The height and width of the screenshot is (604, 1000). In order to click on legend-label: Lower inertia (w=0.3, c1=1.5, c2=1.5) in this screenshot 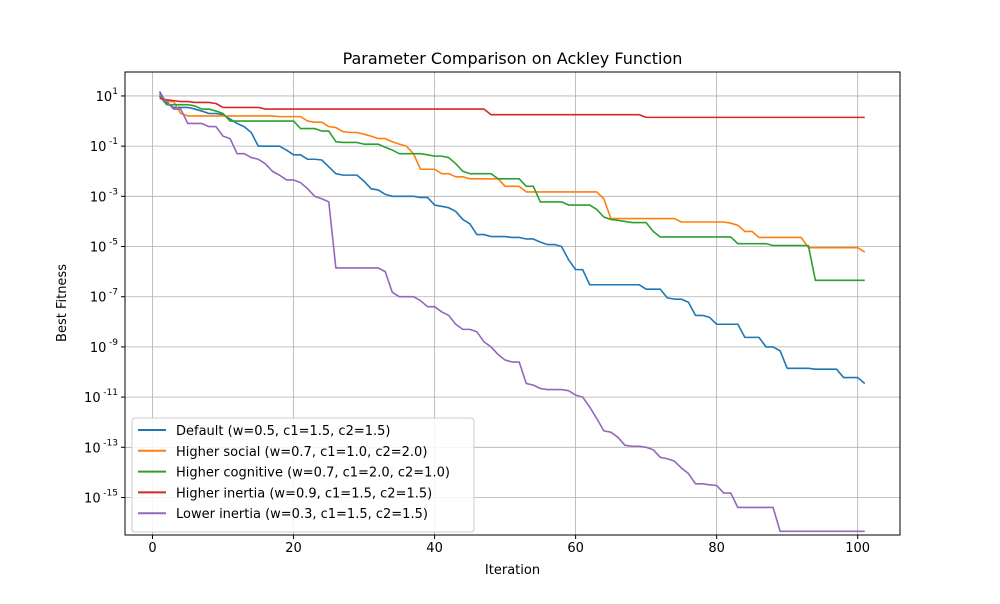, I will do `click(302, 514)`.